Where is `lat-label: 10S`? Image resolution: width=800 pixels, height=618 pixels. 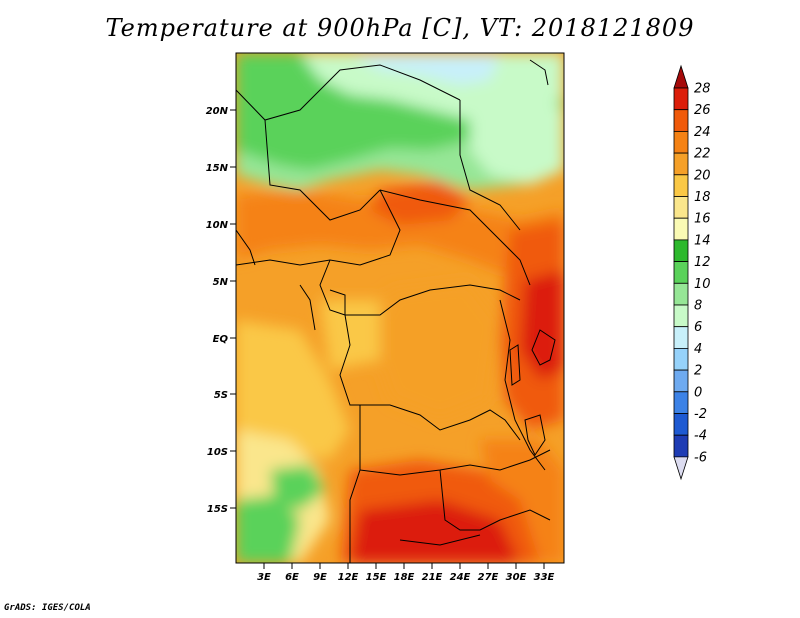
lat-label: 10S is located at coordinates (217, 452).